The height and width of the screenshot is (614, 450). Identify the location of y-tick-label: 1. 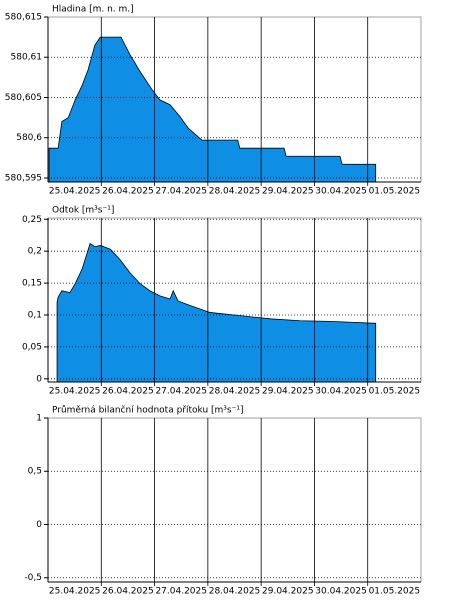
(39, 419).